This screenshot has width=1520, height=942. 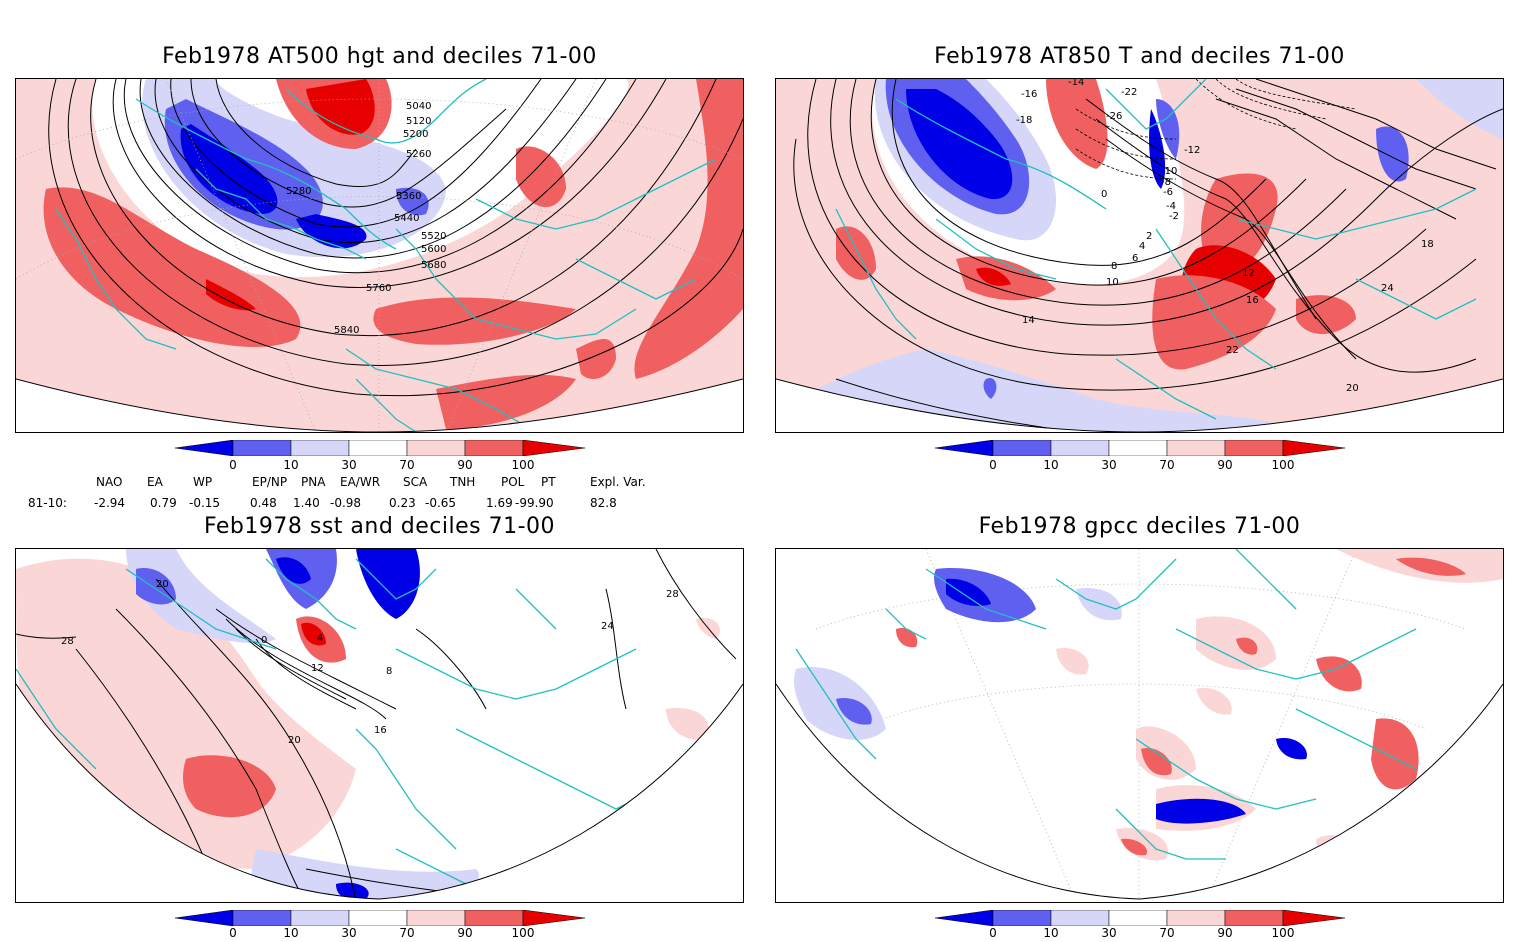 What do you see at coordinates (313, 482) in the screenshot?
I see `index-header: PNA` at bounding box center [313, 482].